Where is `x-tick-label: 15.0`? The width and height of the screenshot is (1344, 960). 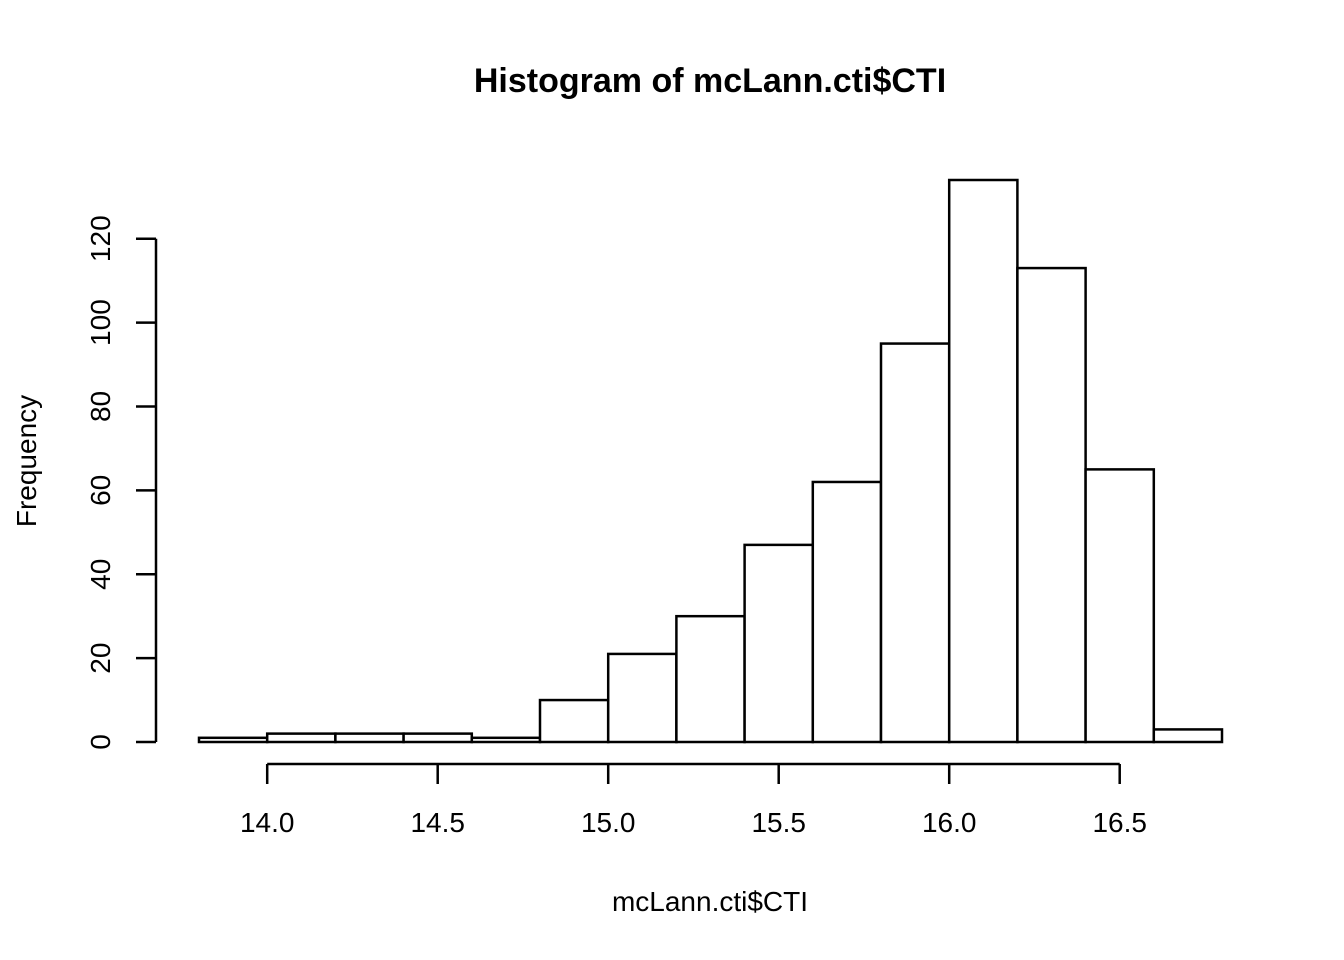
x-tick-label: 15.0 is located at coordinates (608, 822).